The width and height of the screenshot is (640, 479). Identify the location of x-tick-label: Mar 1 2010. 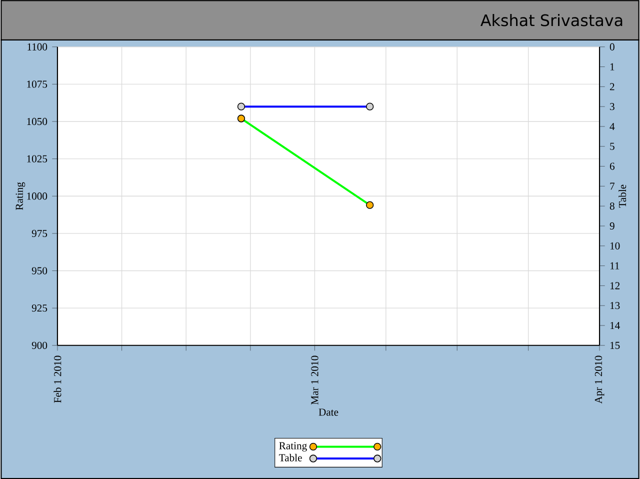
(314, 380).